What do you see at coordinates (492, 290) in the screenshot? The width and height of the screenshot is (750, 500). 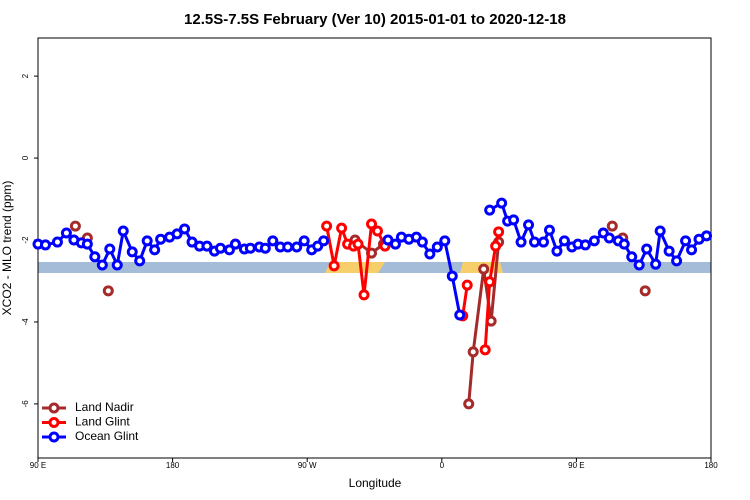 I see `series-line` at bounding box center [492, 290].